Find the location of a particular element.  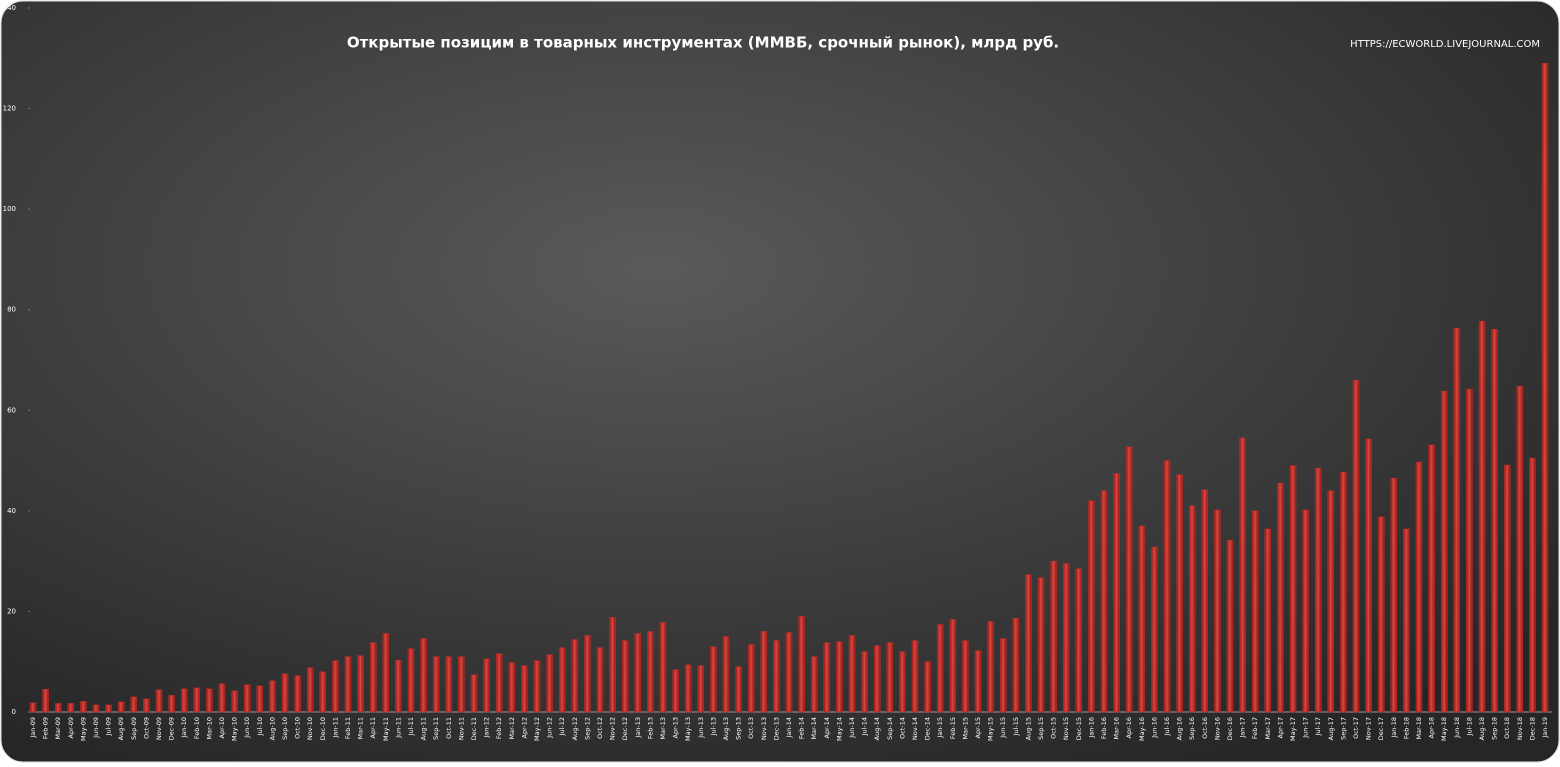

x-tick-label: Jul-16 is located at coordinates (1167, 726).